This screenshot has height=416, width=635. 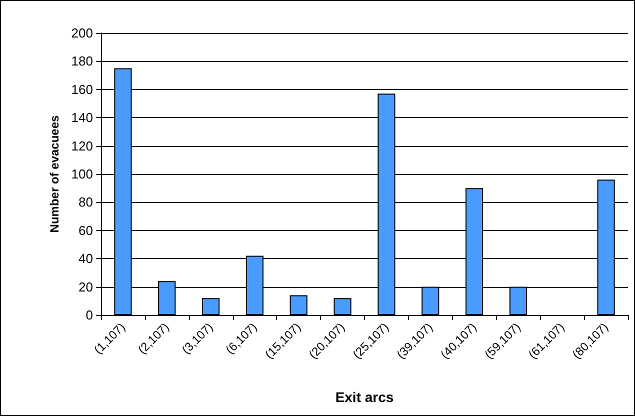 What do you see at coordinates (85, 230) in the screenshot?
I see `y-tick-label: 60` at bounding box center [85, 230].